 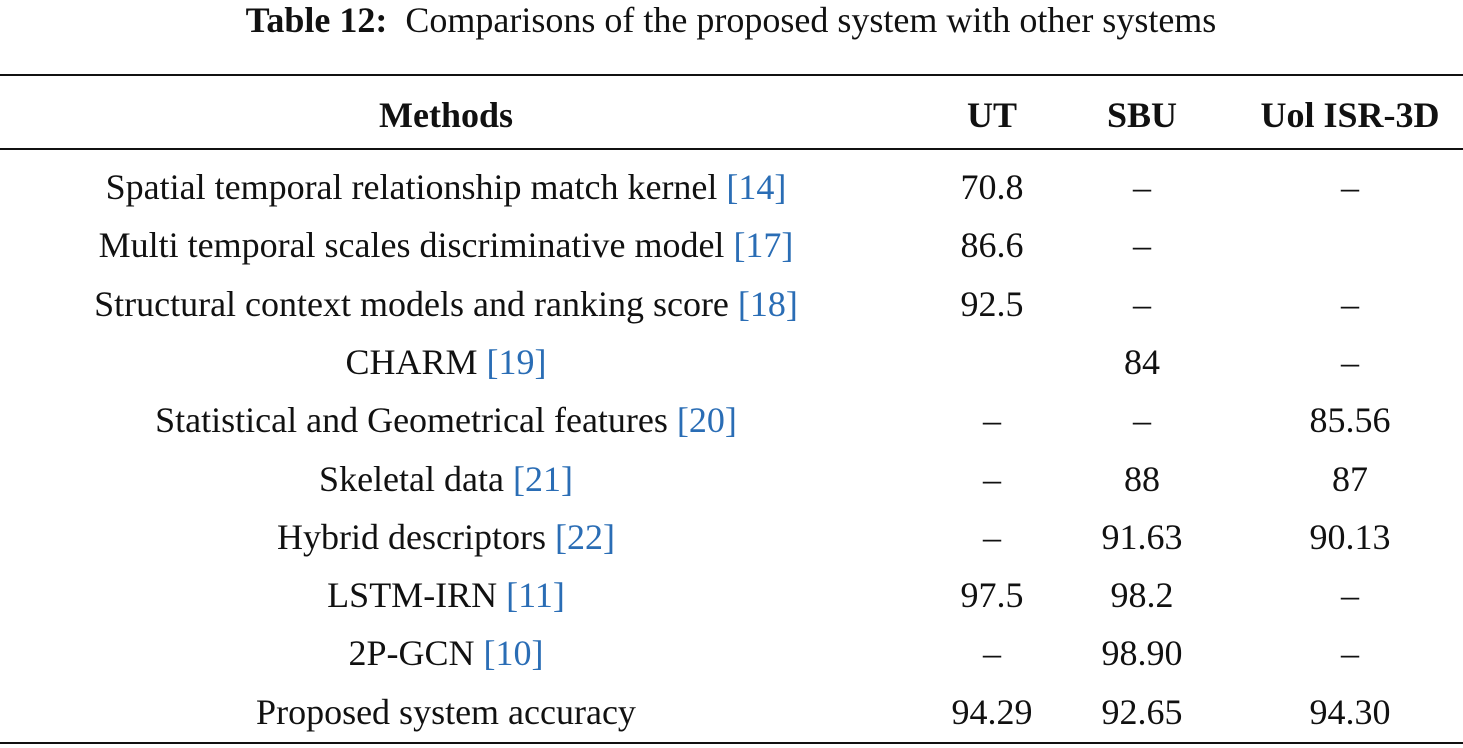 What do you see at coordinates (731, 149) in the screenshot?
I see `mid-rule` at bounding box center [731, 149].